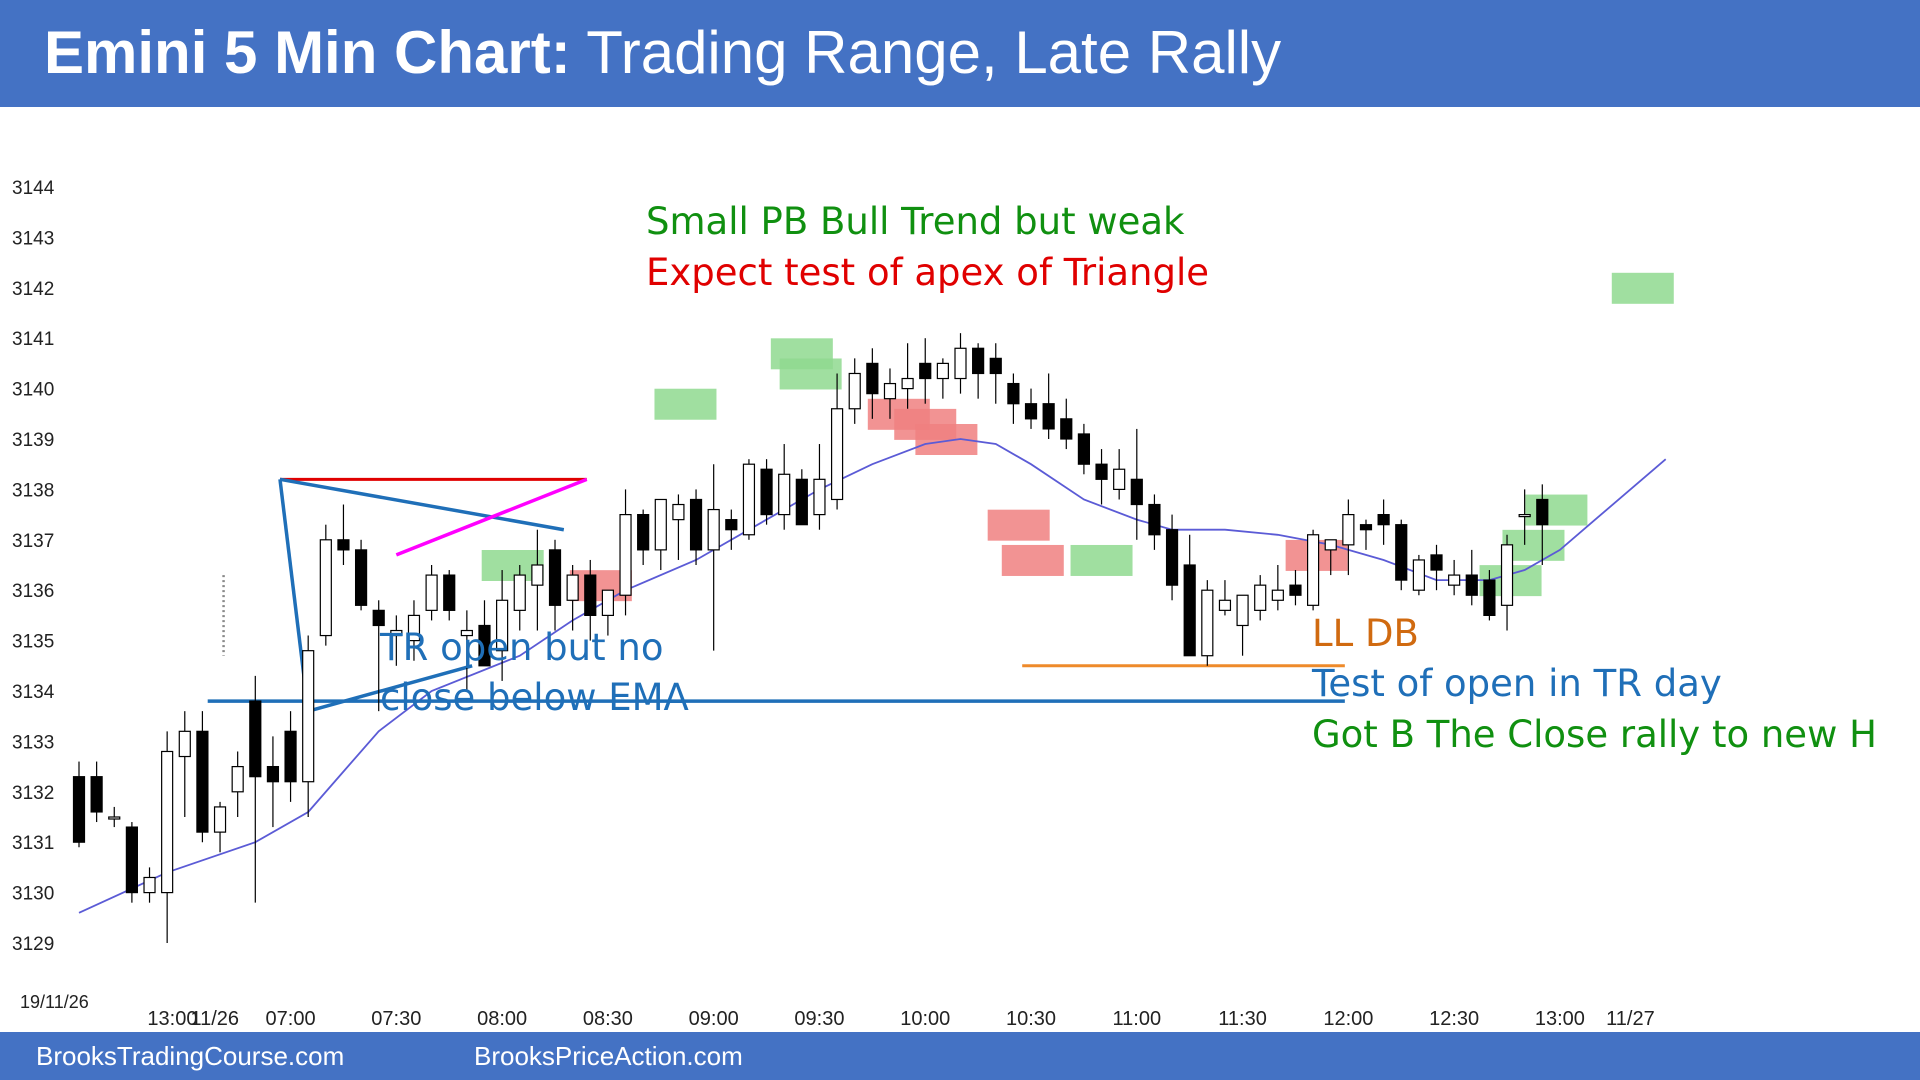 The image size is (1920, 1080). Describe the element at coordinates (927, 272) in the screenshot. I see `annotation-text: Expect test of apex of Triangle` at that location.